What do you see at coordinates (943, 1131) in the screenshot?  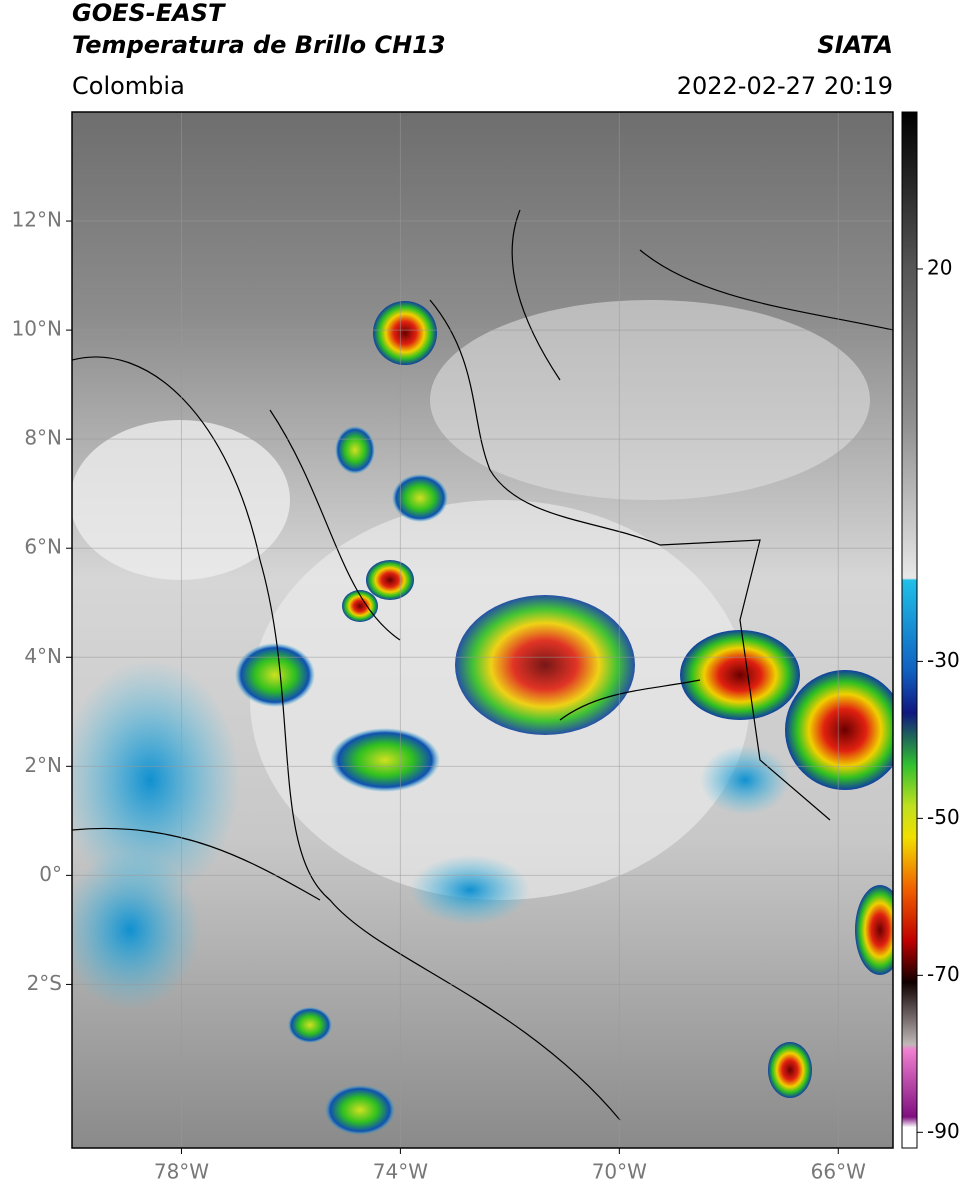 I see `colorbar-tick-label: -90` at bounding box center [943, 1131].